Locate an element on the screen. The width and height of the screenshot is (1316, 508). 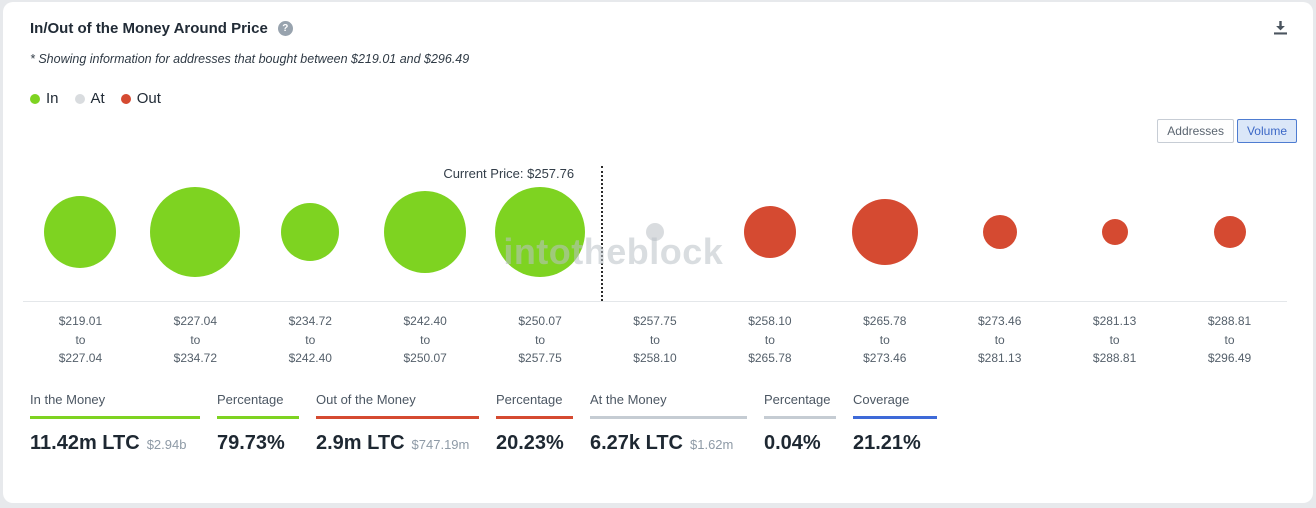
stat-sub: $747.19m is located at coordinates (440, 444).